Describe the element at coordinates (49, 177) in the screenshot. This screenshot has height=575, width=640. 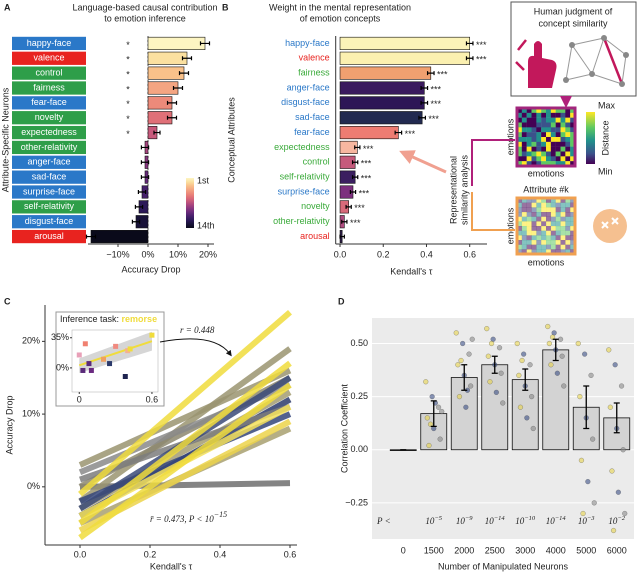
I see `category-label: sad-face` at that location.